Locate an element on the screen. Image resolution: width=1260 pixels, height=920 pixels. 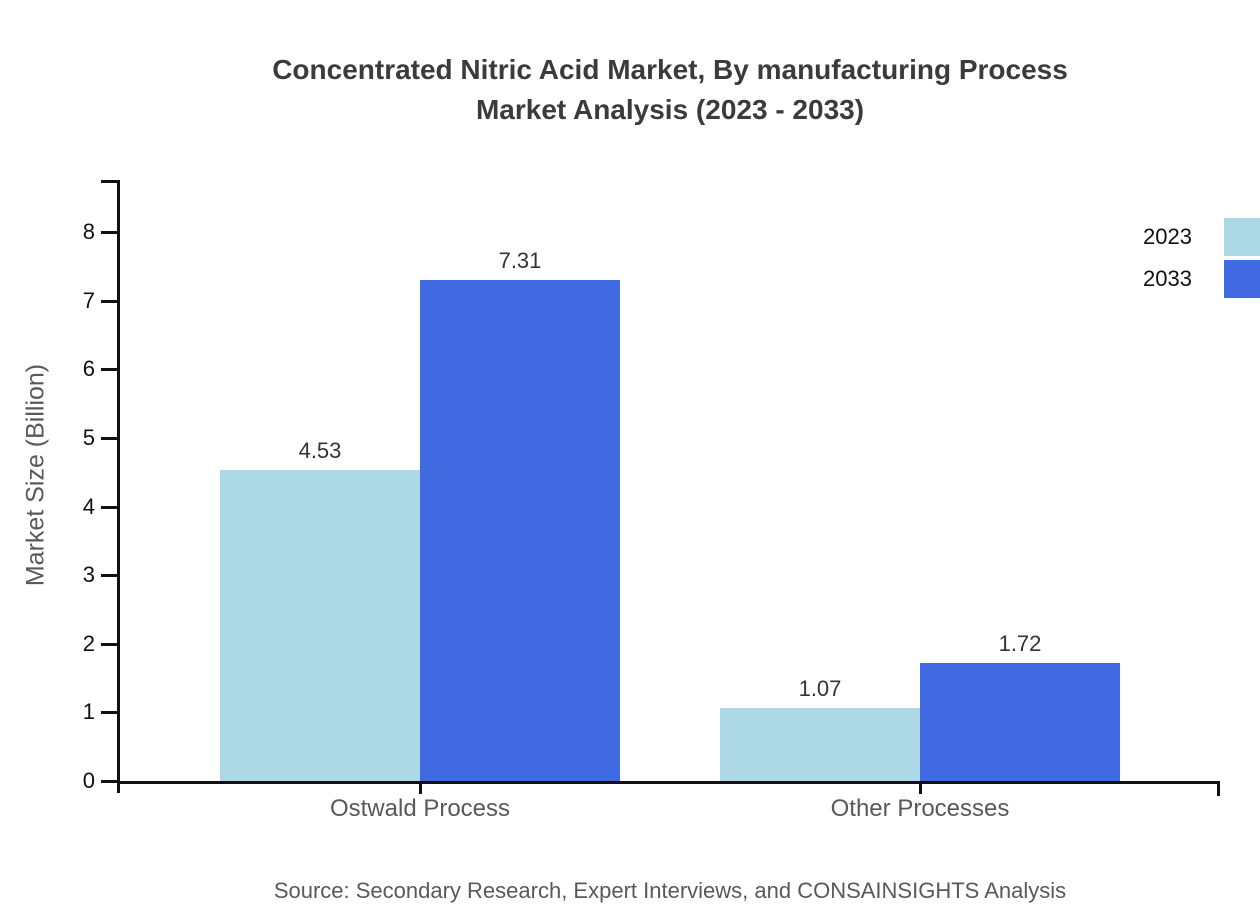
bar-value-label: 4.53 is located at coordinates (320, 451).